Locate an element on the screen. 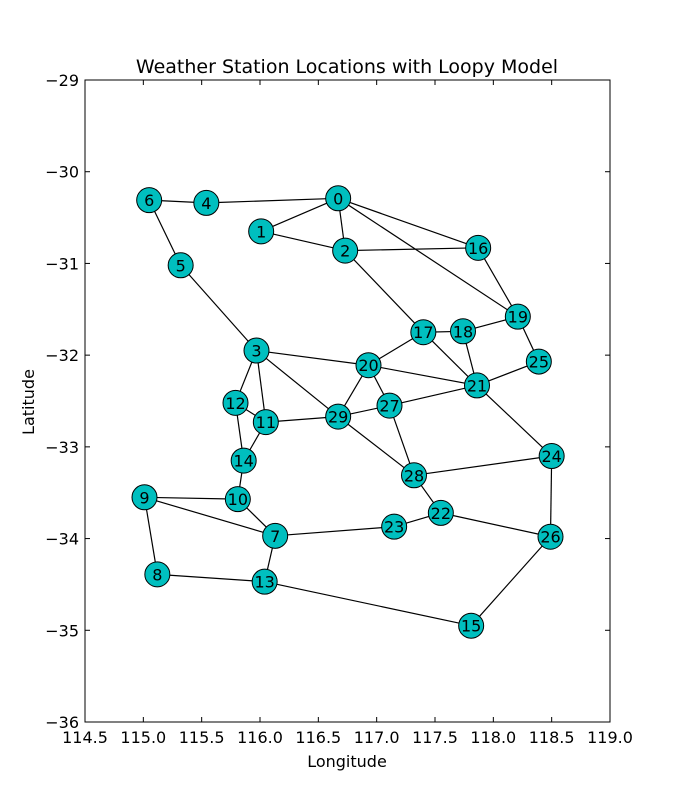 This screenshot has width=676, height=802. station-label: 9 is located at coordinates (144, 497).